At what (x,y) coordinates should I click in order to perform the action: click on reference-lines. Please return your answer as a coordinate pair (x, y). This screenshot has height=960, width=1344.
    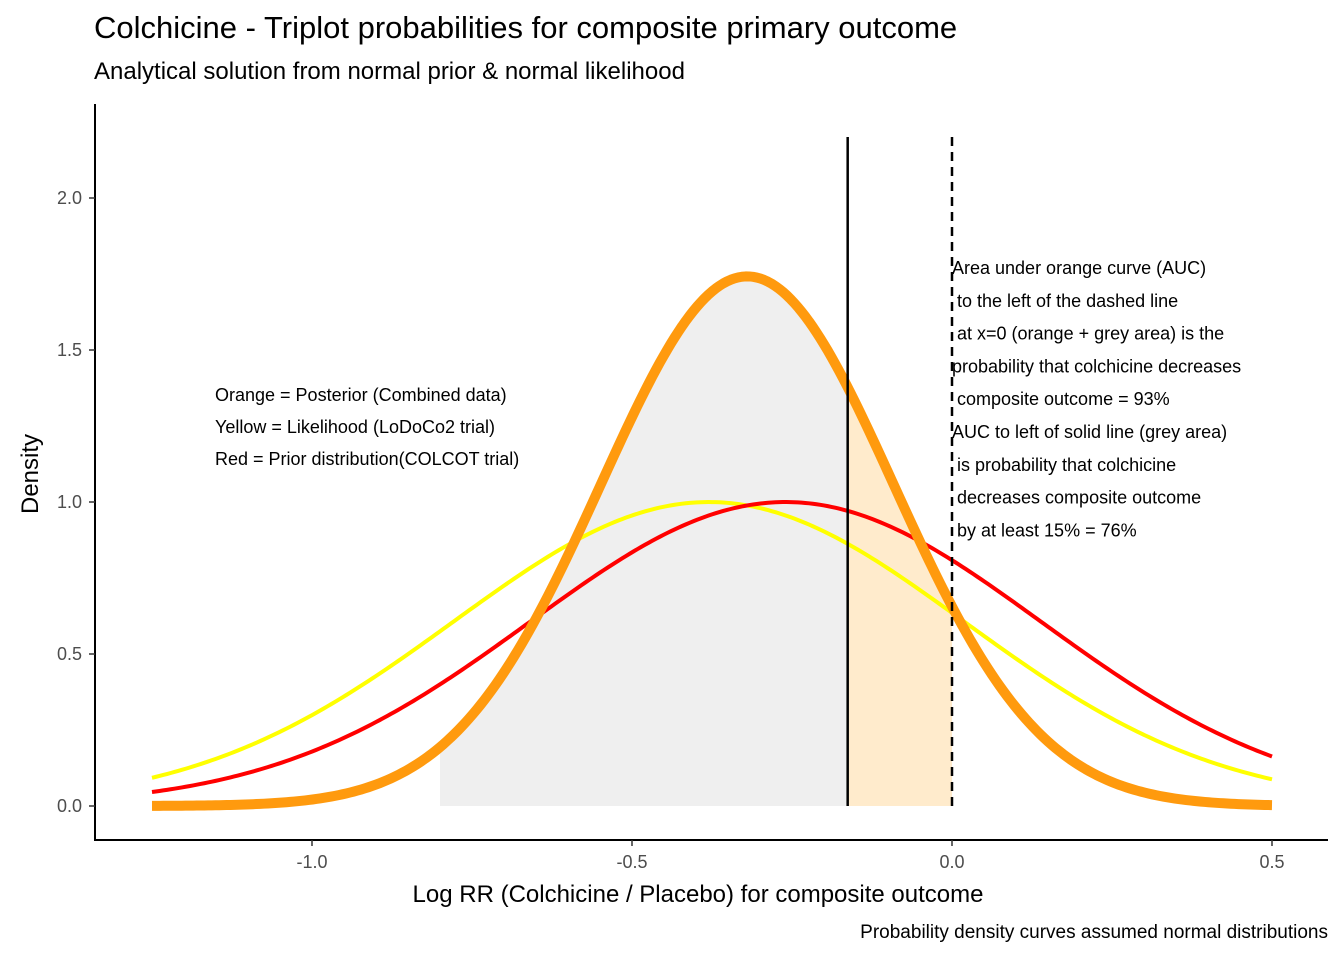
    Looking at the image, I should click on (900, 471).